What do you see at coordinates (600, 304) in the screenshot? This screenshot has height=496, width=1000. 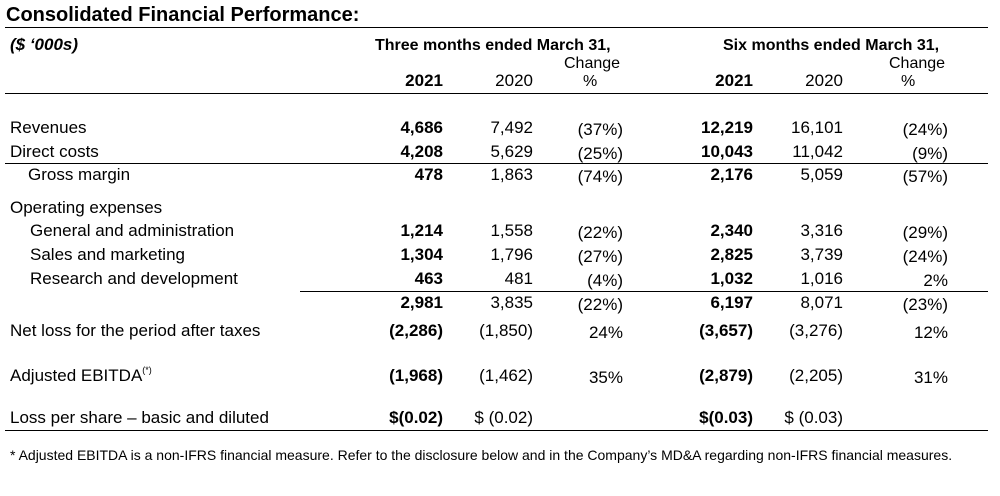 I see `cell-opex-total-qc: (22%)` at bounding box center [600, 304].